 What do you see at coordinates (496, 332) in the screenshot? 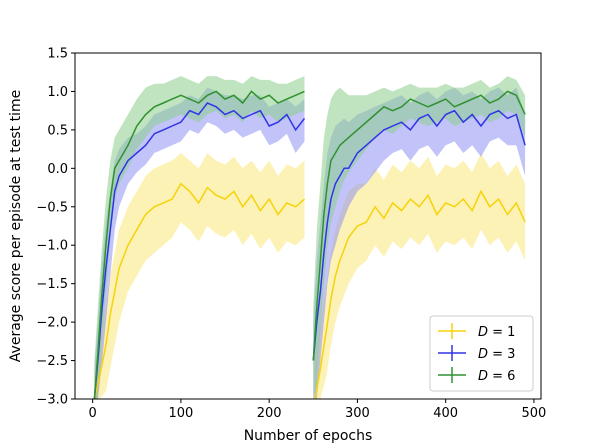
I see `legend-label: D = 1` at bounding box center [496, 332].